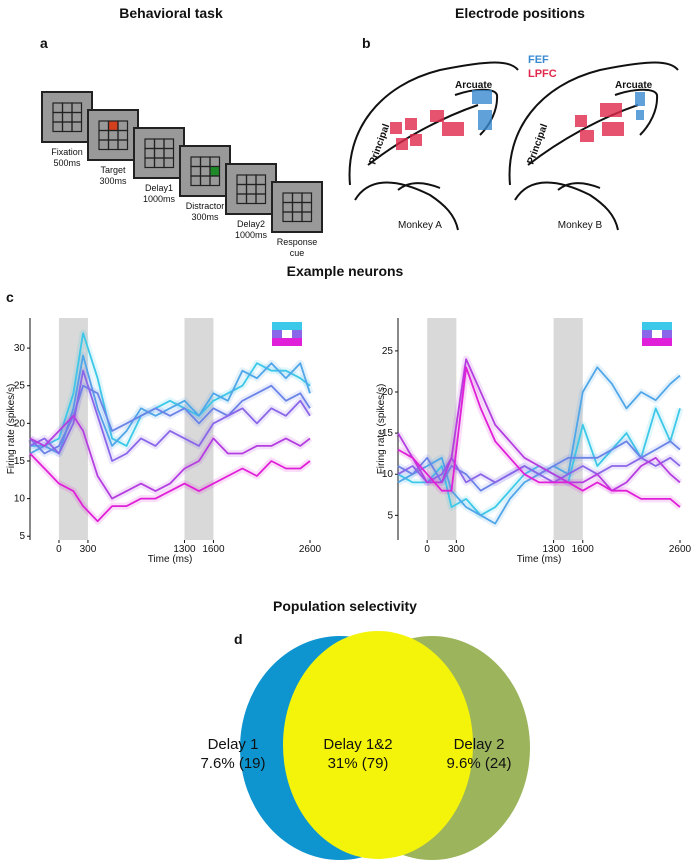 The width and height of the screenshot is (691, 866). Describe the element at coordinates (520, 13) in the screenshot. I see `panel-title: Electrode positions` at that location.